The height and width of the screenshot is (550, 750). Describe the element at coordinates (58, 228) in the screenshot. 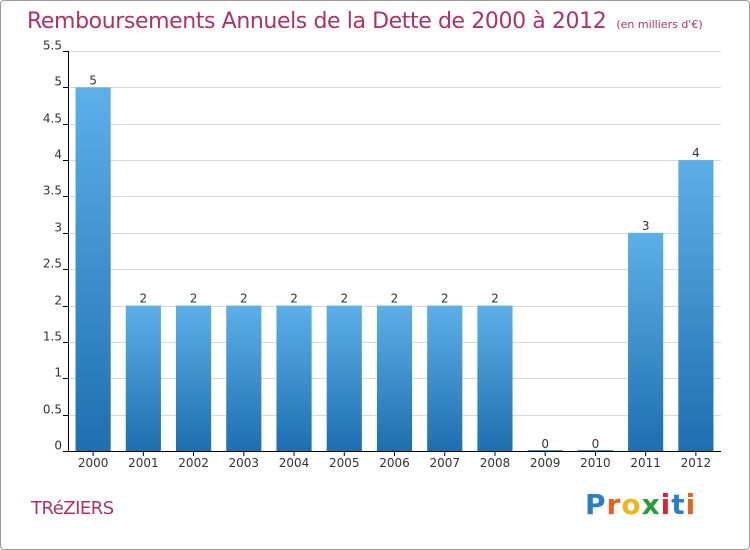

I see `y-tick-label: 3` at that location.